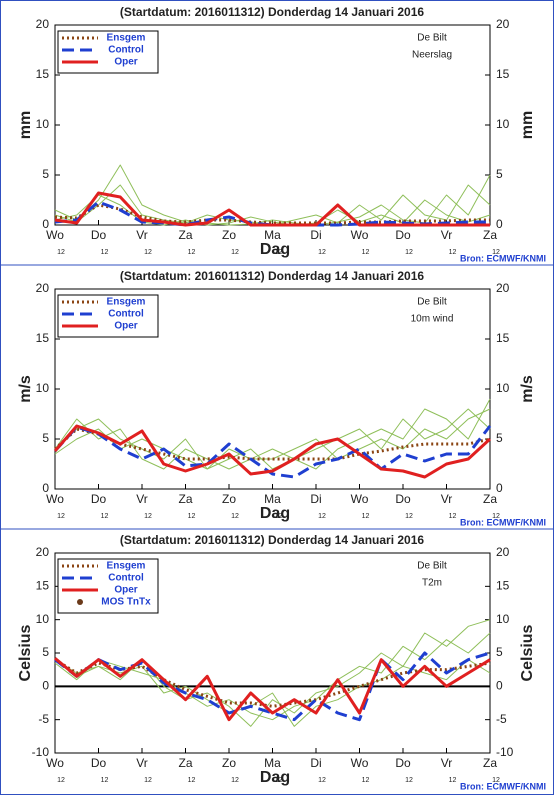 This screenshot has height=795, width=554. What do you see at coordinates (43, 388) in the screenshot?
I see `y-tick-label: 10` at bounding box center [43, 388].